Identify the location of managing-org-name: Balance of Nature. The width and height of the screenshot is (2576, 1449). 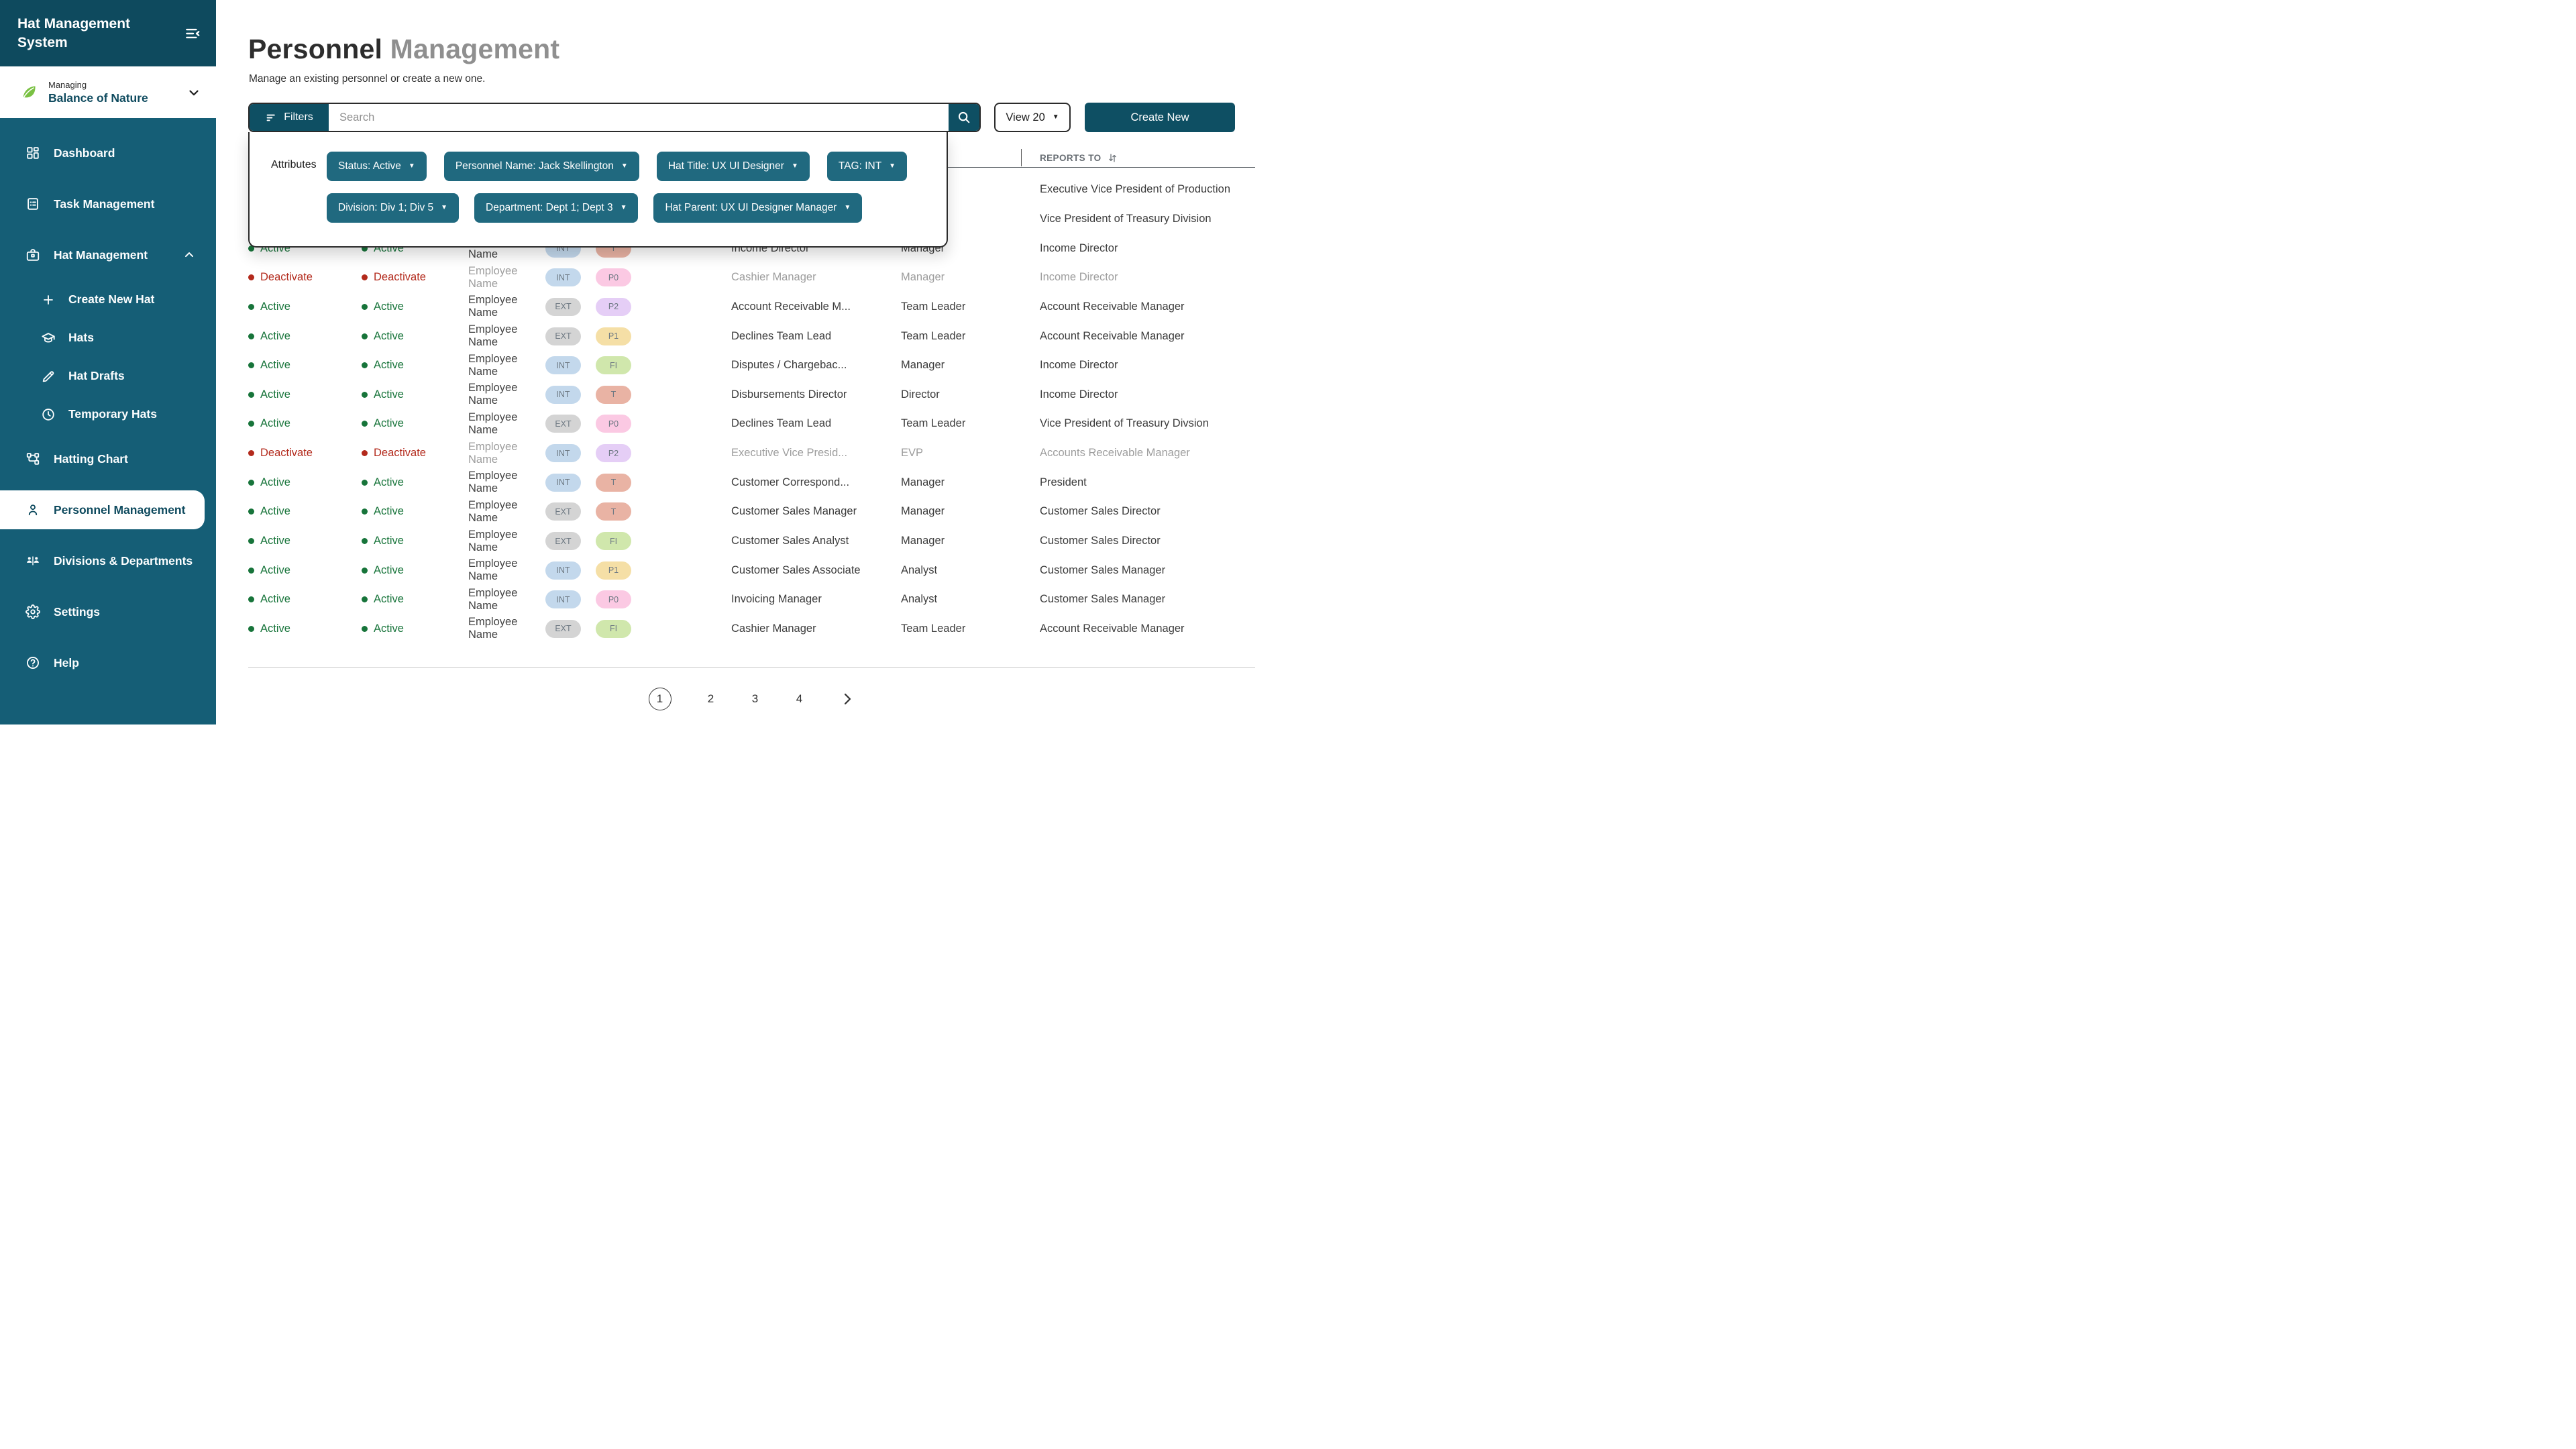
(98, 98).